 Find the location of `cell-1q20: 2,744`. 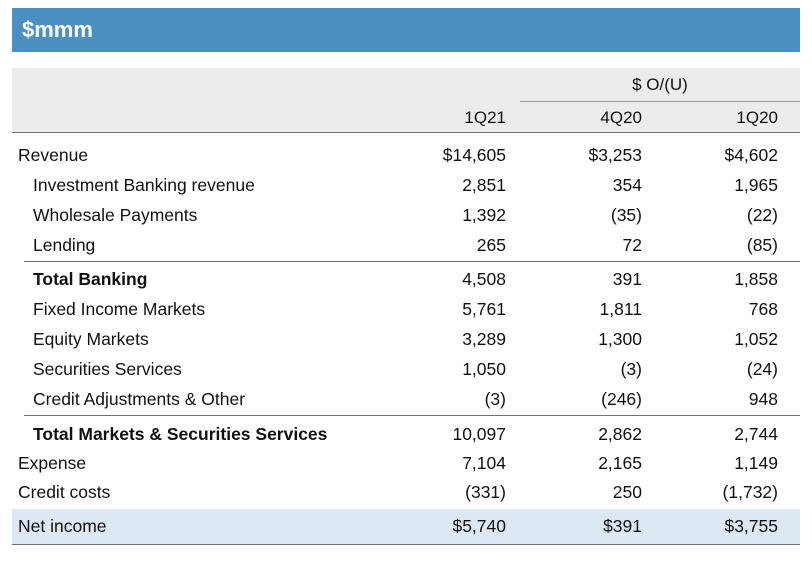

cell-1q20: 2,744 is located at coordinates (756, 434).